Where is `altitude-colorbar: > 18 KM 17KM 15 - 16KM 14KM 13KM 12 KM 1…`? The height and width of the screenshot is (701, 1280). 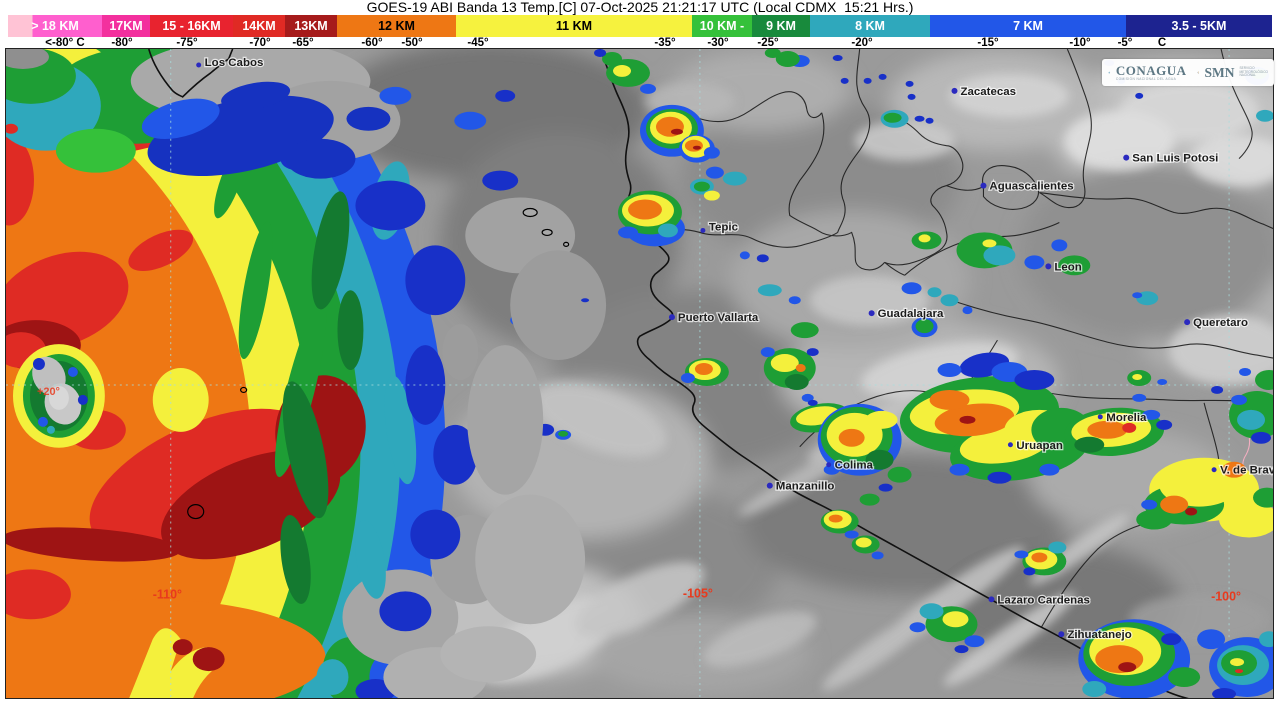
altitude-colorbar: > 18 KM 17KM 15 - 16KM 14KM 13KM 12 KM 1… is located at coordinates (640, 26).